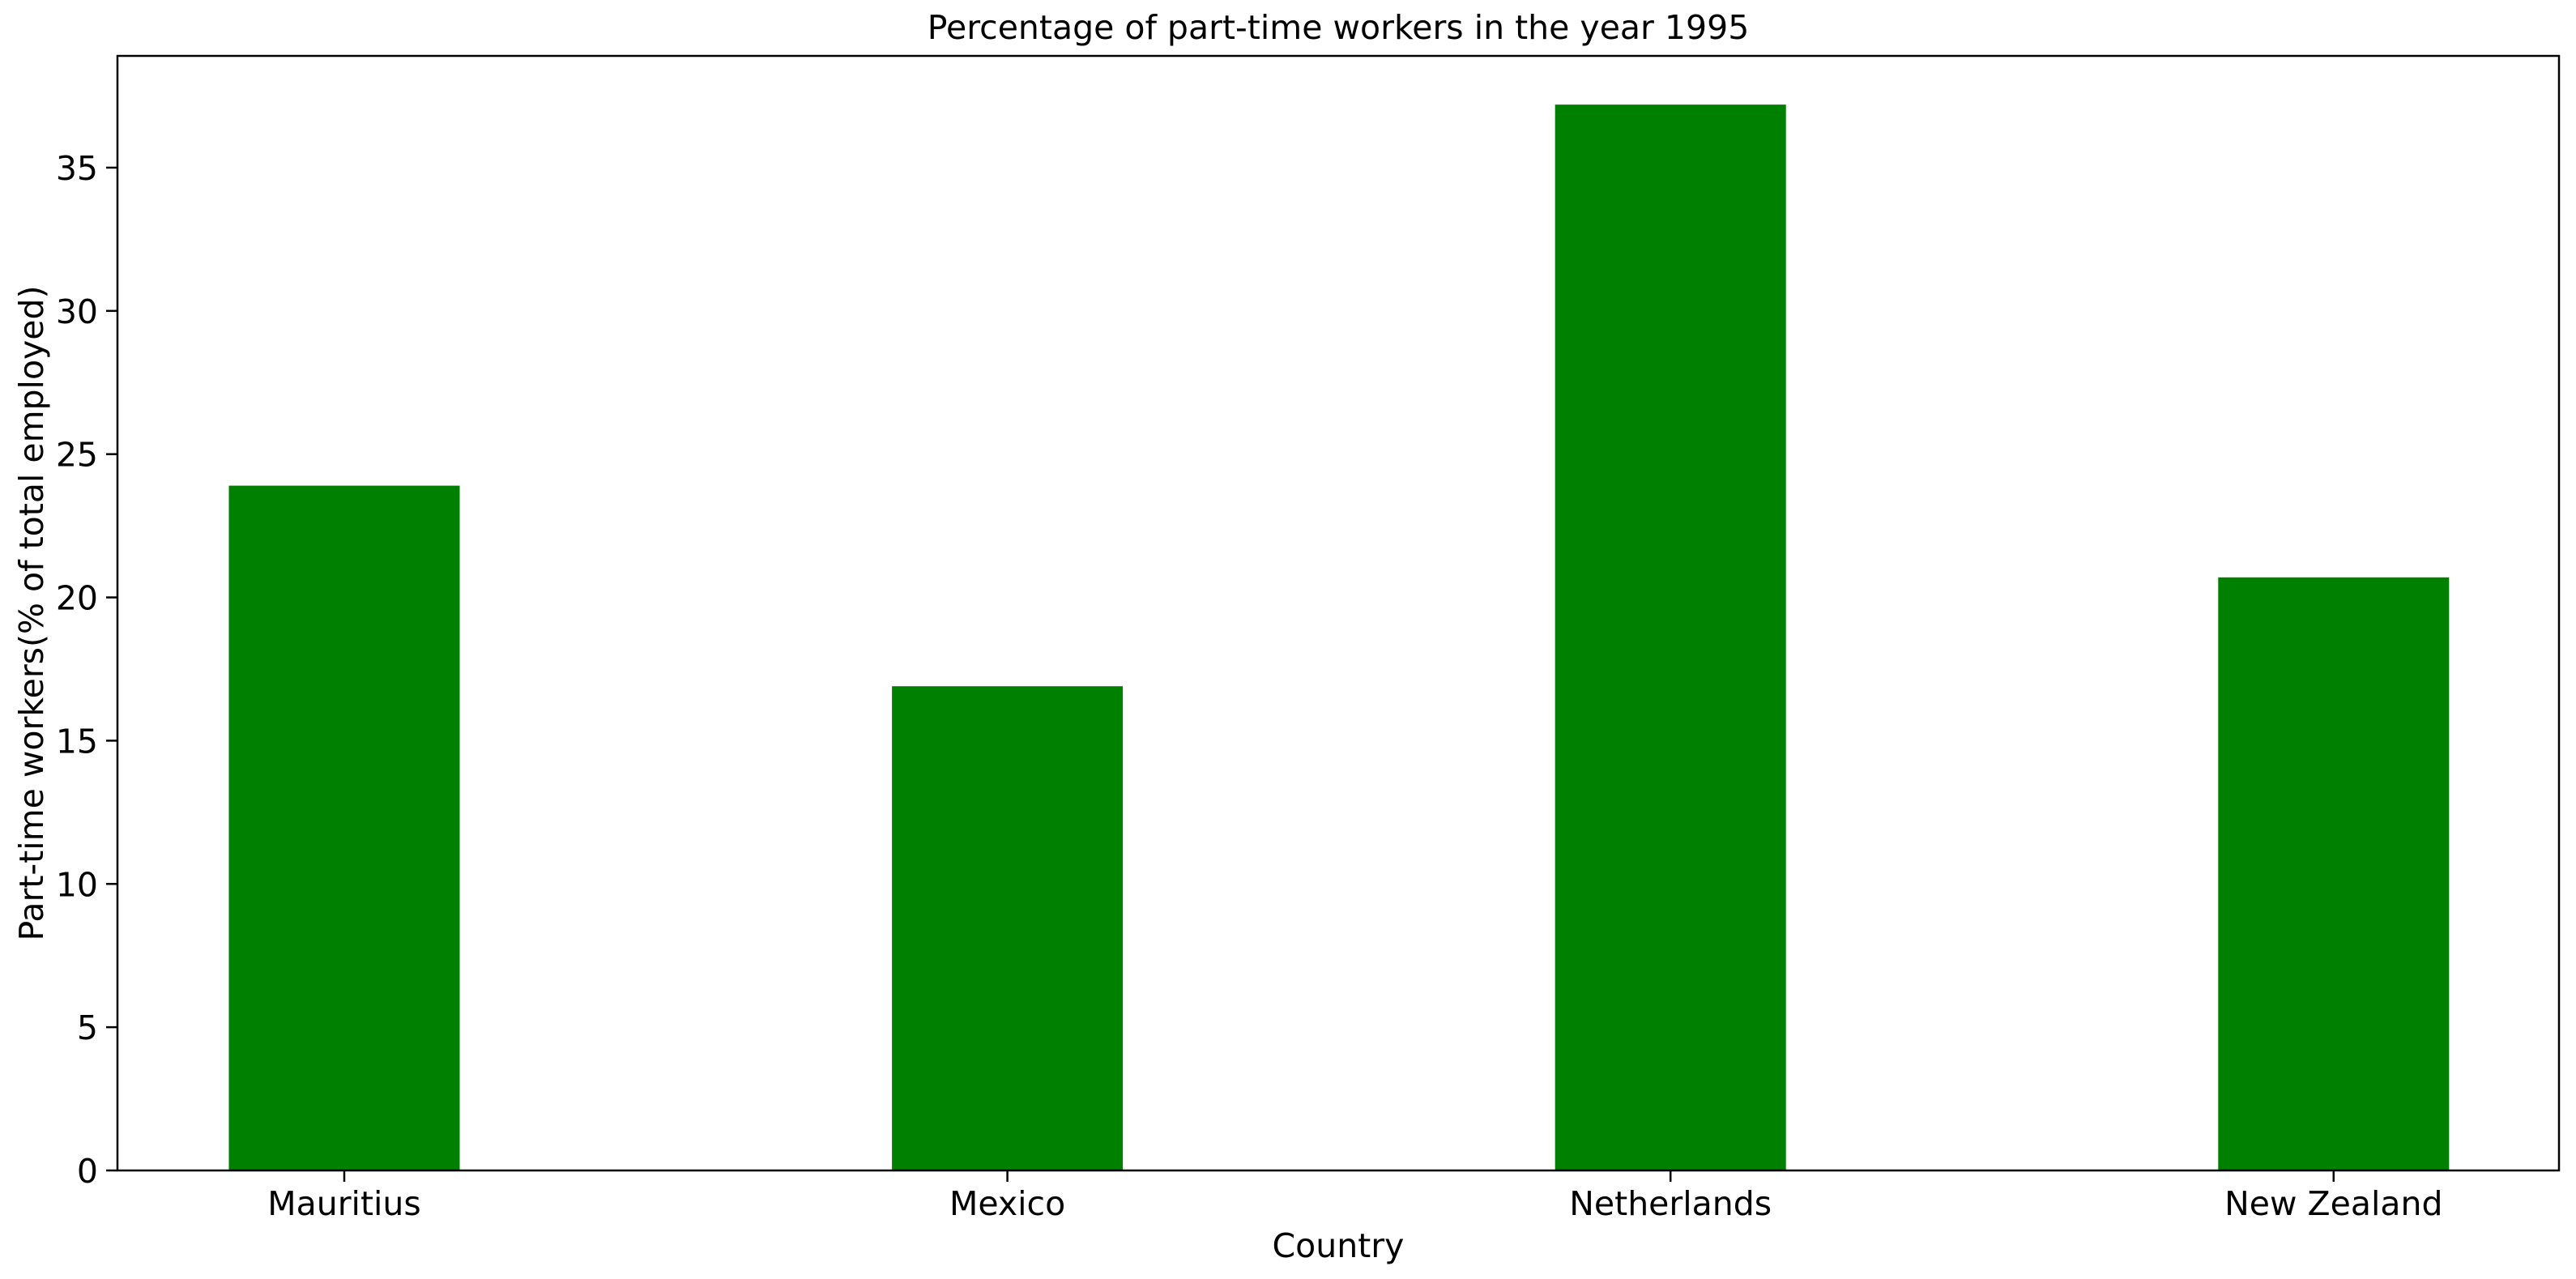  I want to click on bar-mauritius, so click(344, 827).